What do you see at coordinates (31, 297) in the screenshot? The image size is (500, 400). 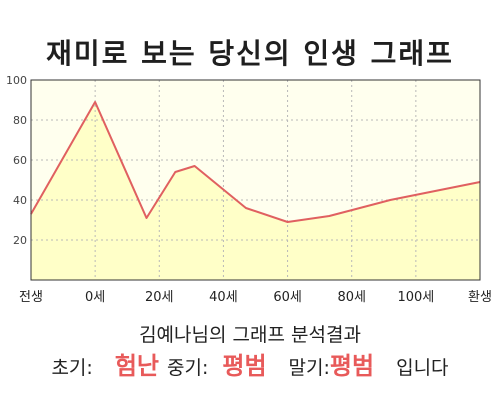 I see `x-tick-label: 전생` at bounding box center [31, 297].